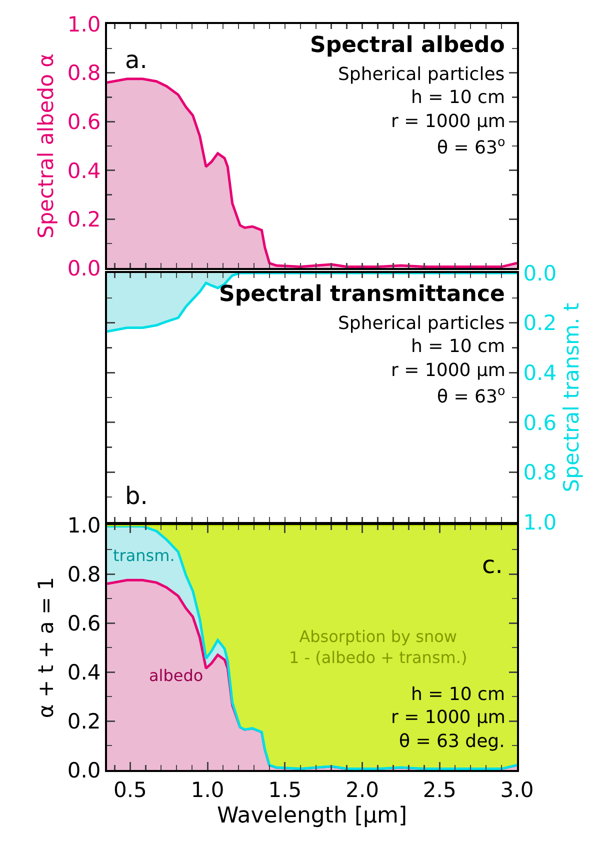 This screenshot has width=593, height=841. What do you see at coordinates (439, 790) in the screenshot?
I see `x-tick-label: 2.5` at bounding box center [439, 790].